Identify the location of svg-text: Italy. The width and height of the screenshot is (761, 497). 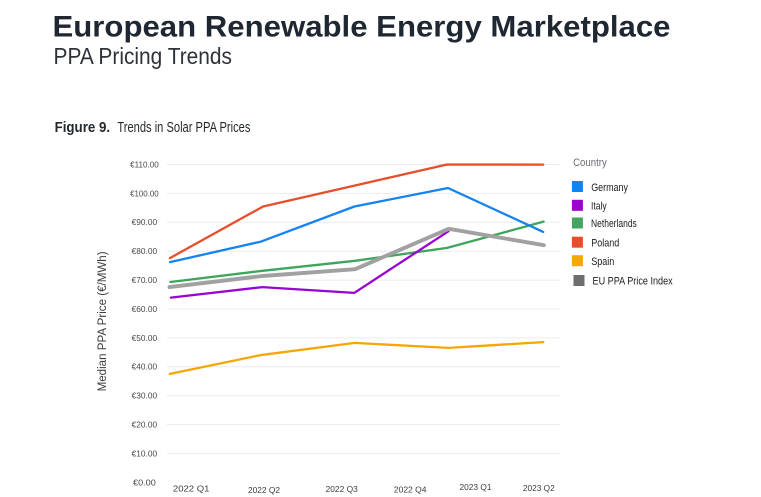
(599, 207).